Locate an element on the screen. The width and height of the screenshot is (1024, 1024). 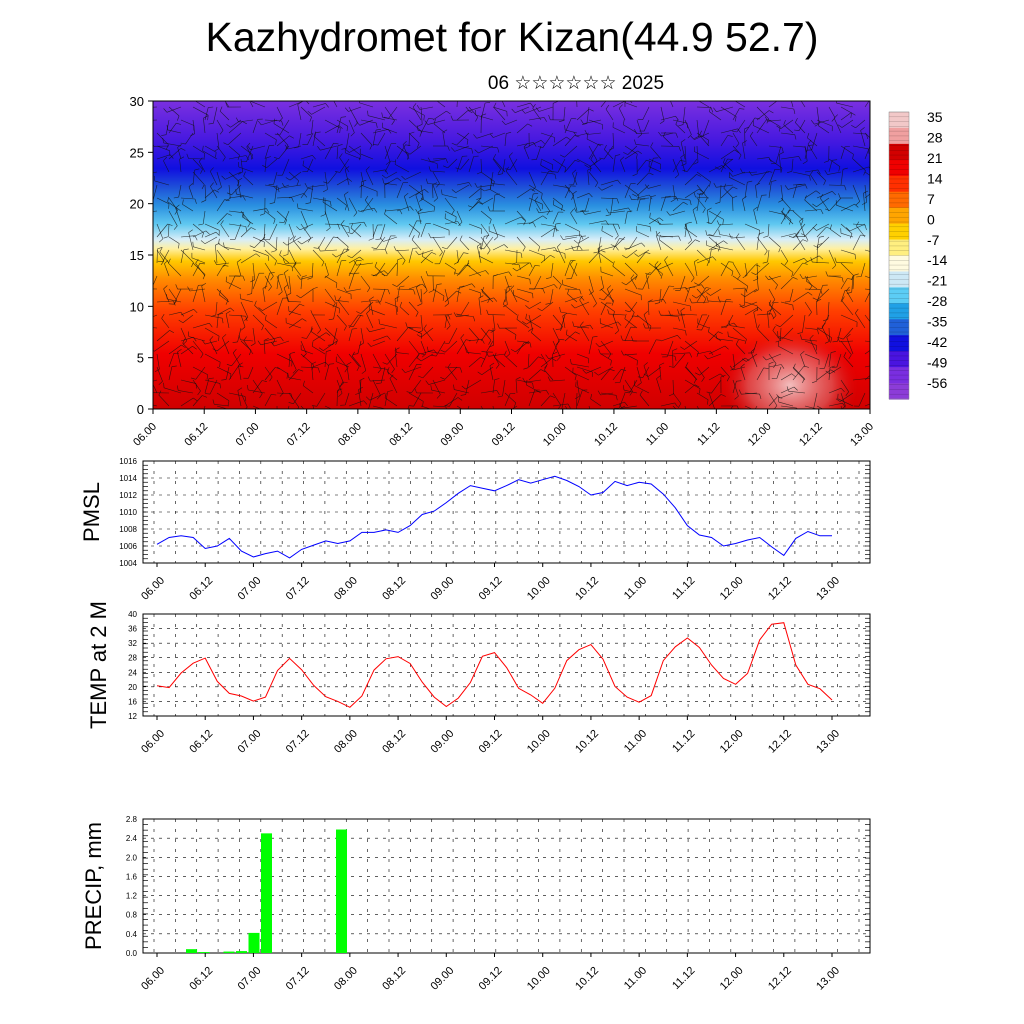
x-tick-label: 06.00 is located at coordinates (153, 979).